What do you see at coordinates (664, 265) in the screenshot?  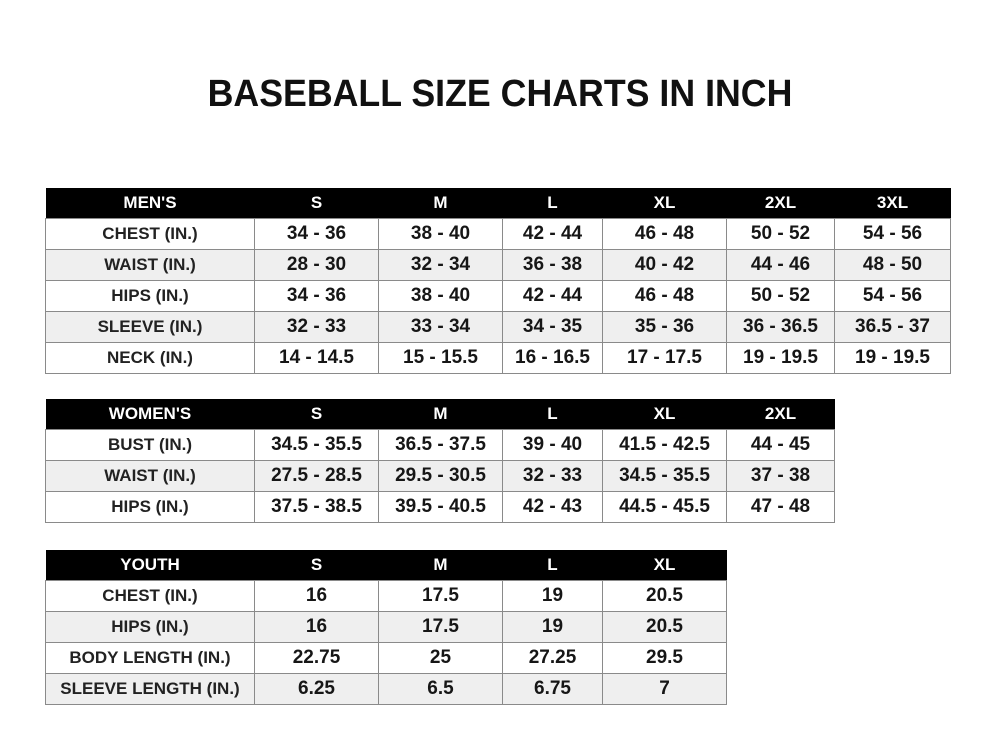 I see `measurement-value: 40 - 42` at bounding box center [664, 265].